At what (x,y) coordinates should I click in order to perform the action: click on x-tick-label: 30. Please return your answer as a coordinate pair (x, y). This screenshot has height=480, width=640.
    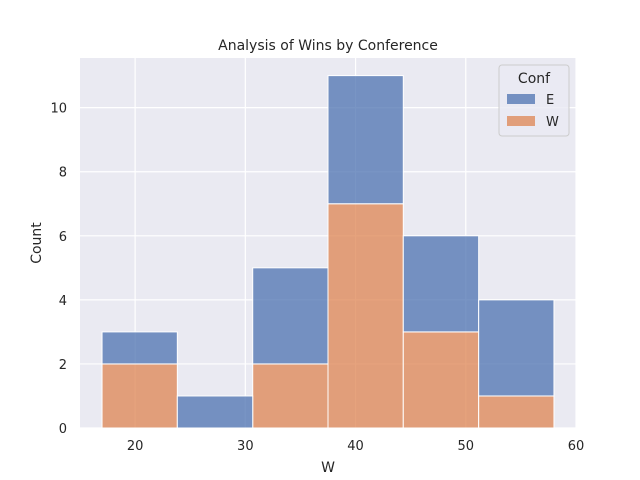
    Looking at the image, I should click on (245, 446).